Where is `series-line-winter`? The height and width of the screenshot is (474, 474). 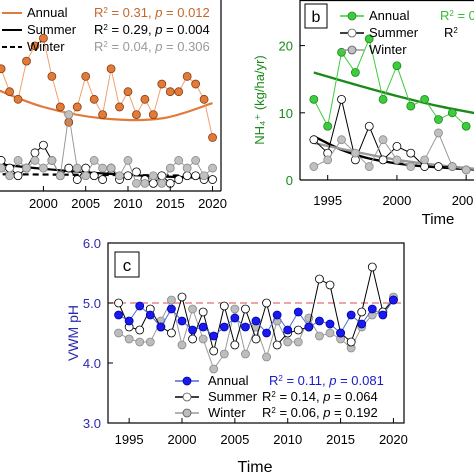 series-line-winter is located at coordinates (256, 333).